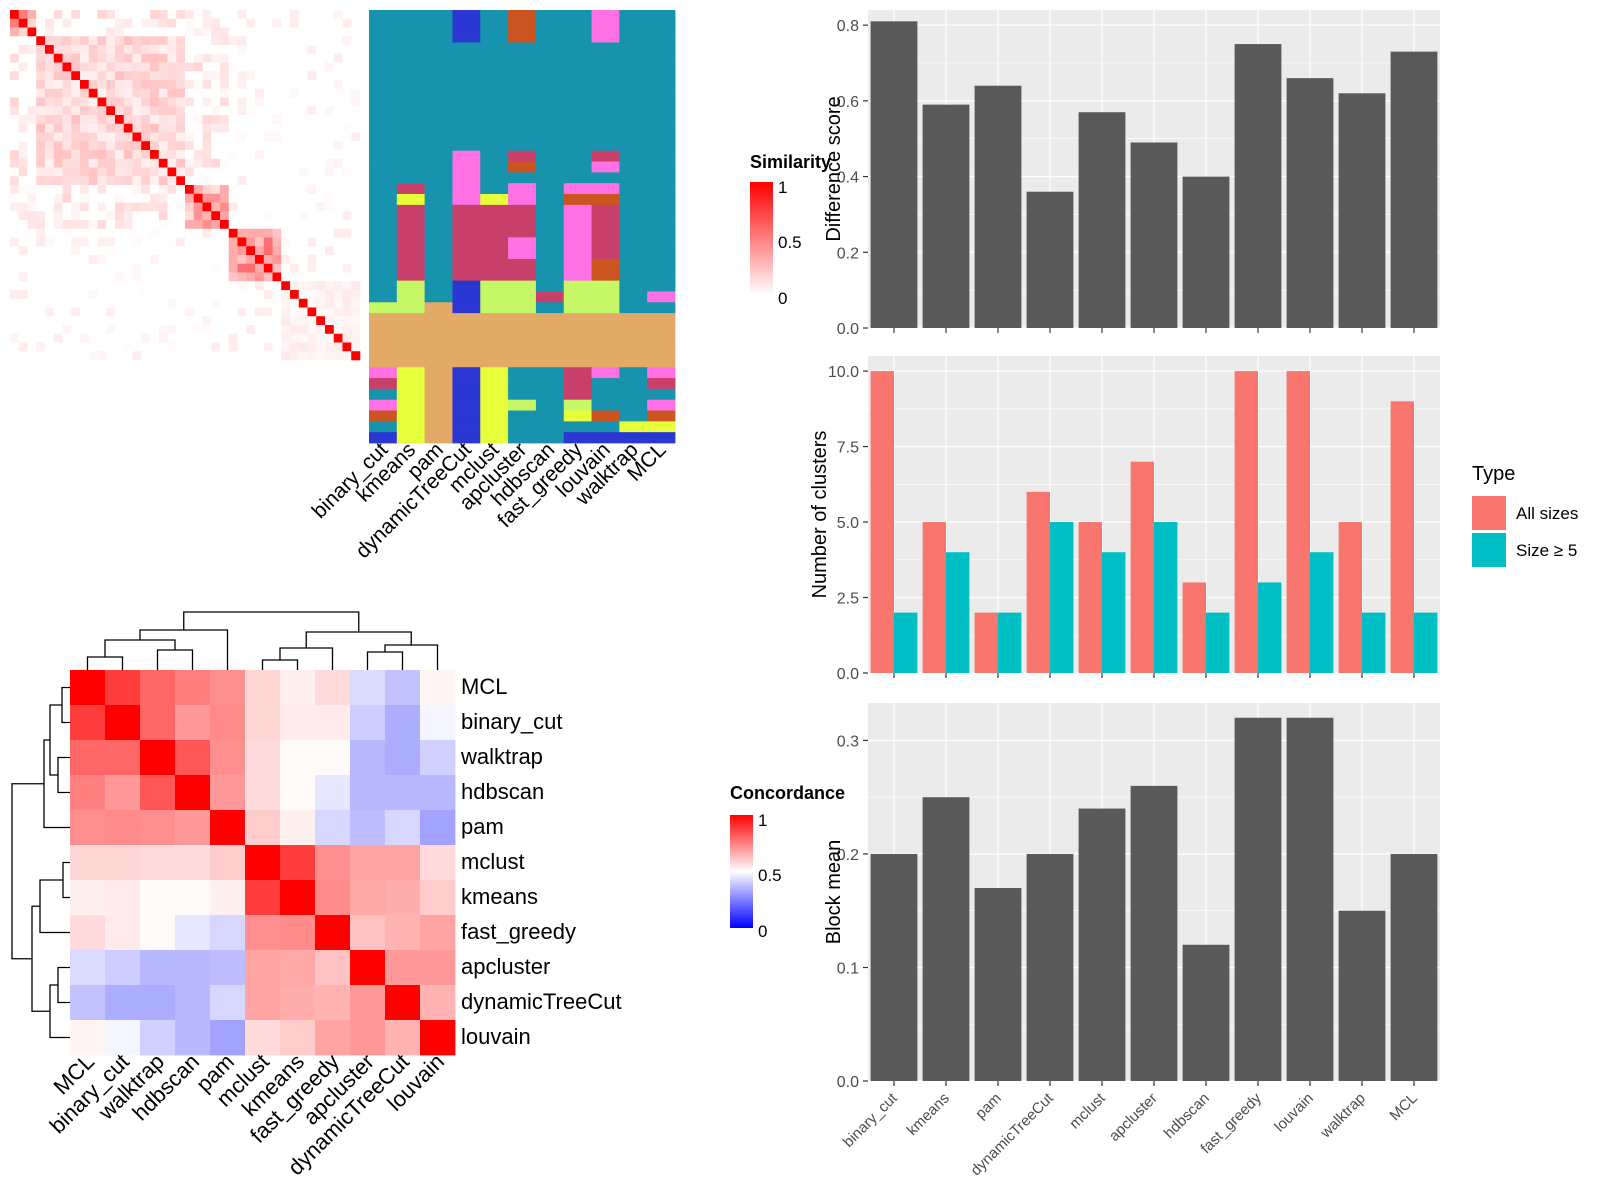 The width and height of the screenshot is (1600, 1200). Describe the element at coordinates (482, 826) in the screenshot. I see `concordance-row-label-pam: pam` at that location.